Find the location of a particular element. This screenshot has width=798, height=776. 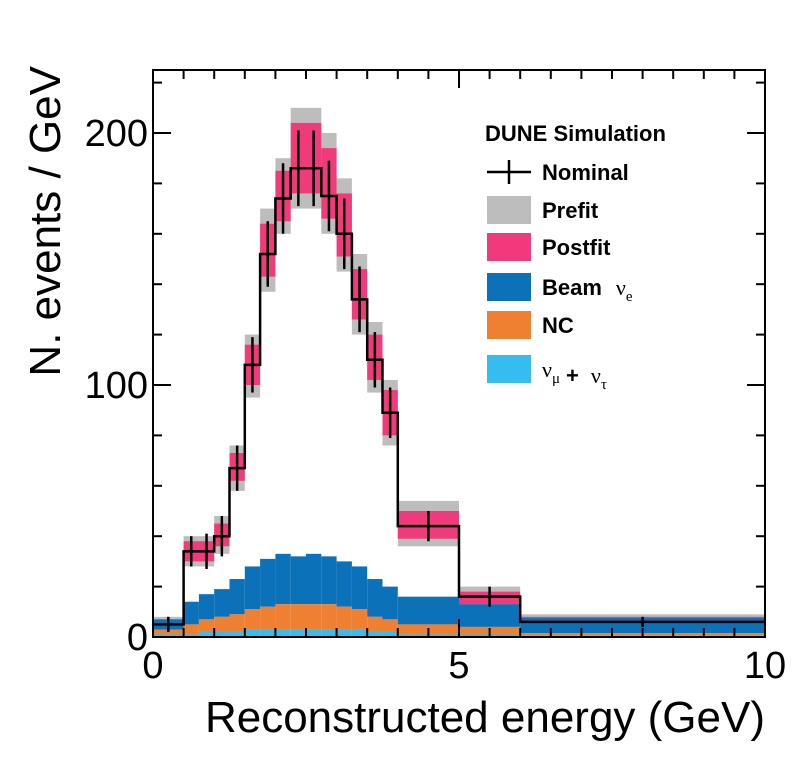

legend-label: Postfit is located at coordinates (576, 247).